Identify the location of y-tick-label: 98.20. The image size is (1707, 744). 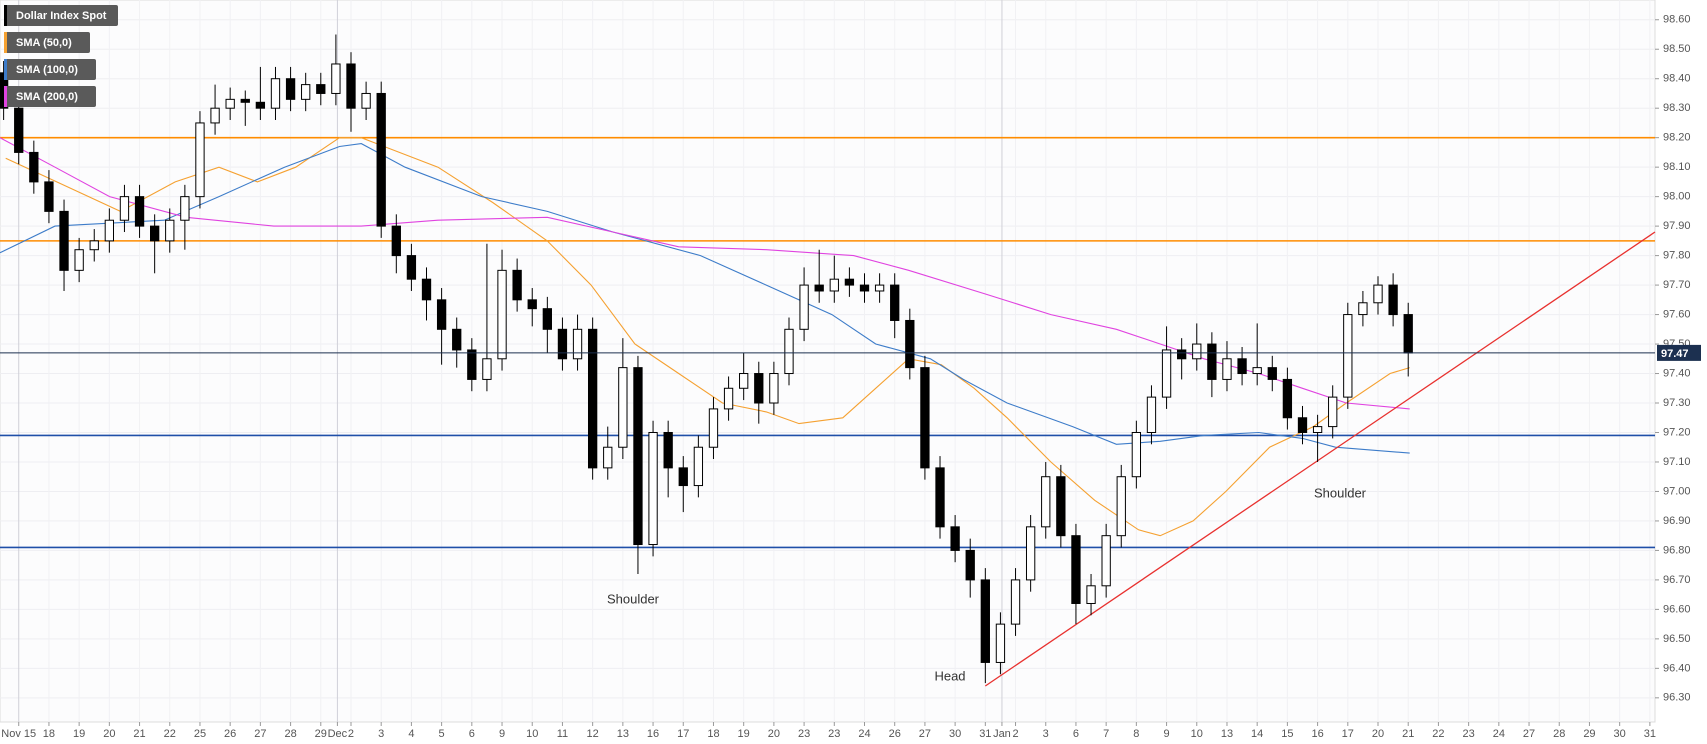
(1677, 138).